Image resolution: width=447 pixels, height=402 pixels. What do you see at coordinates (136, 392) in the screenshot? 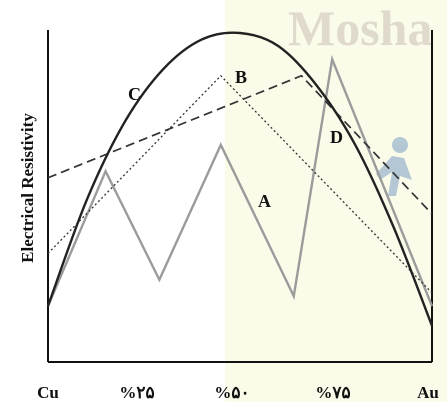
I see `x-tick-label-25: %۲۵` at bounding box center [136, 392].